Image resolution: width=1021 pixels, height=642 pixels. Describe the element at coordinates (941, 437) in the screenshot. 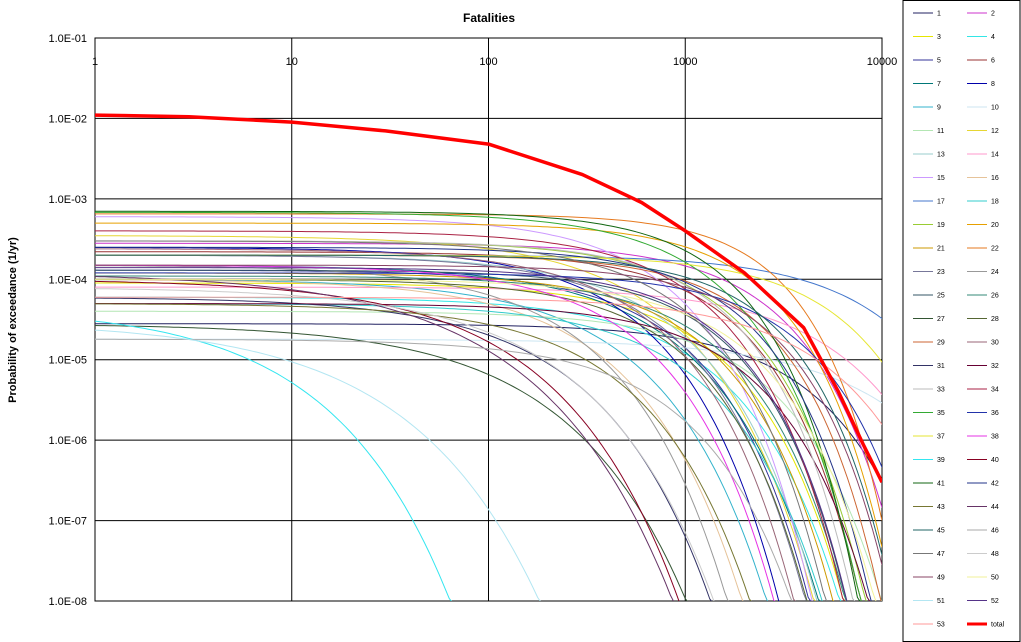

I see `legend-label: 37` at that location.